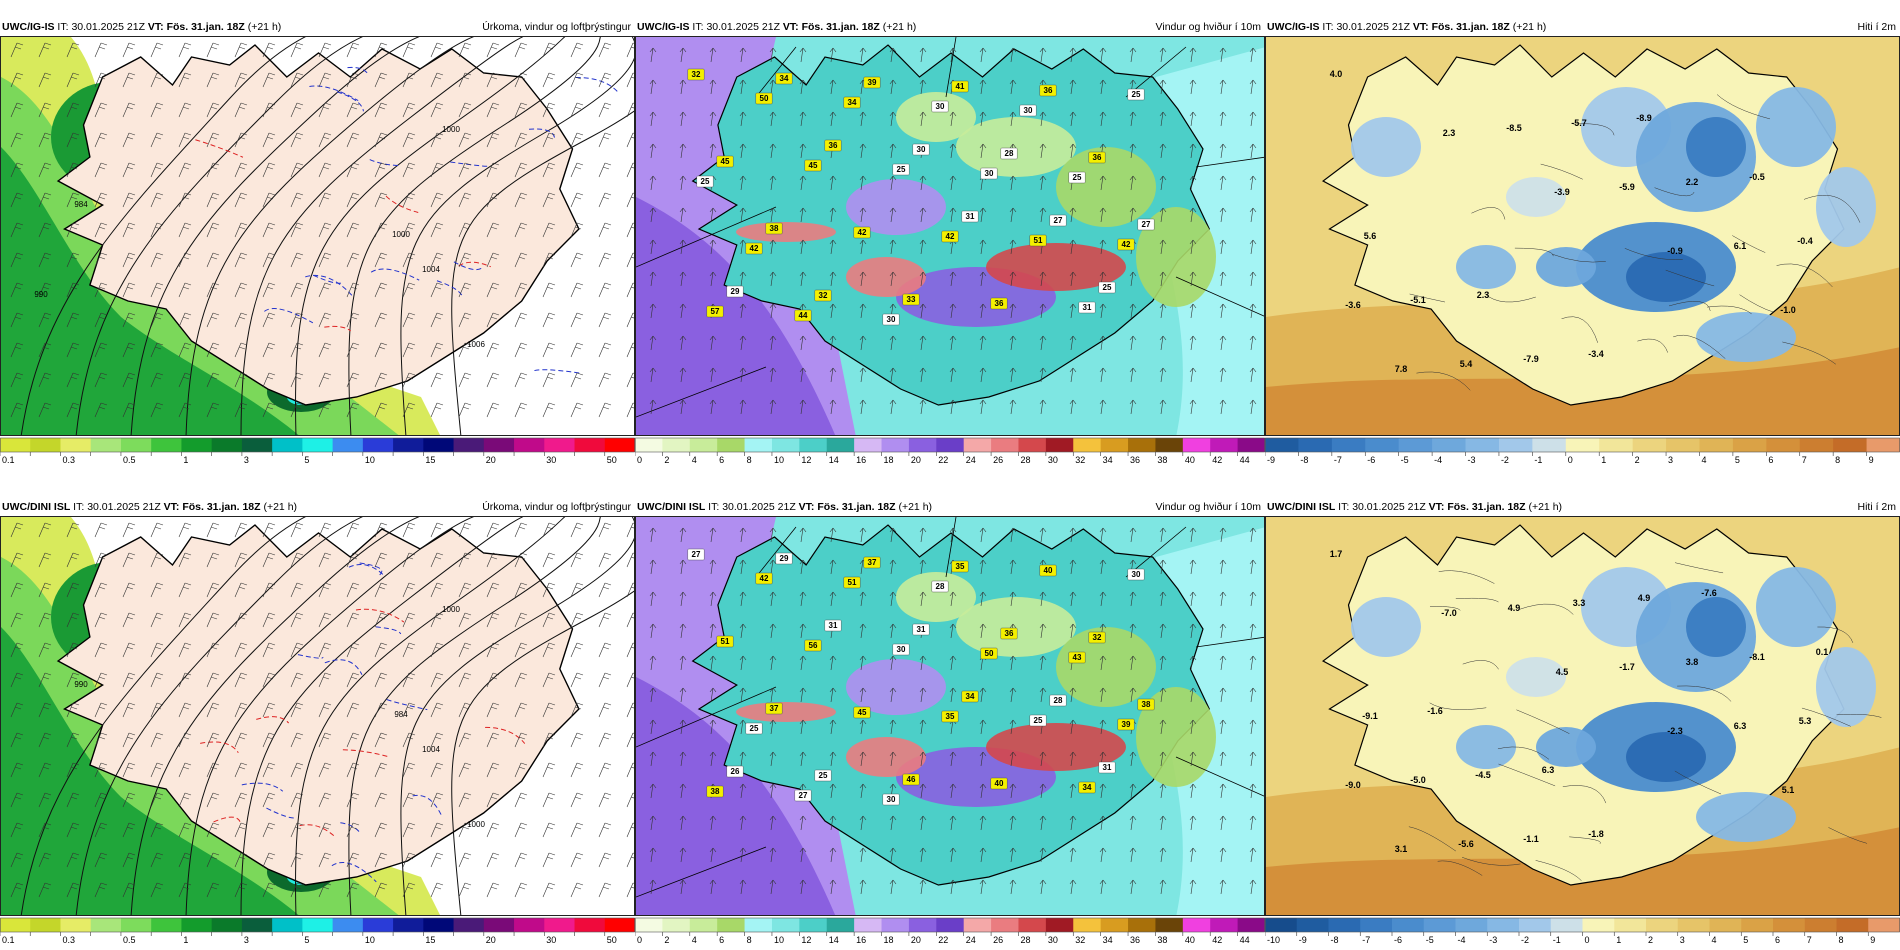  I want to click on colorbar-label: 10, so click(779, 939).